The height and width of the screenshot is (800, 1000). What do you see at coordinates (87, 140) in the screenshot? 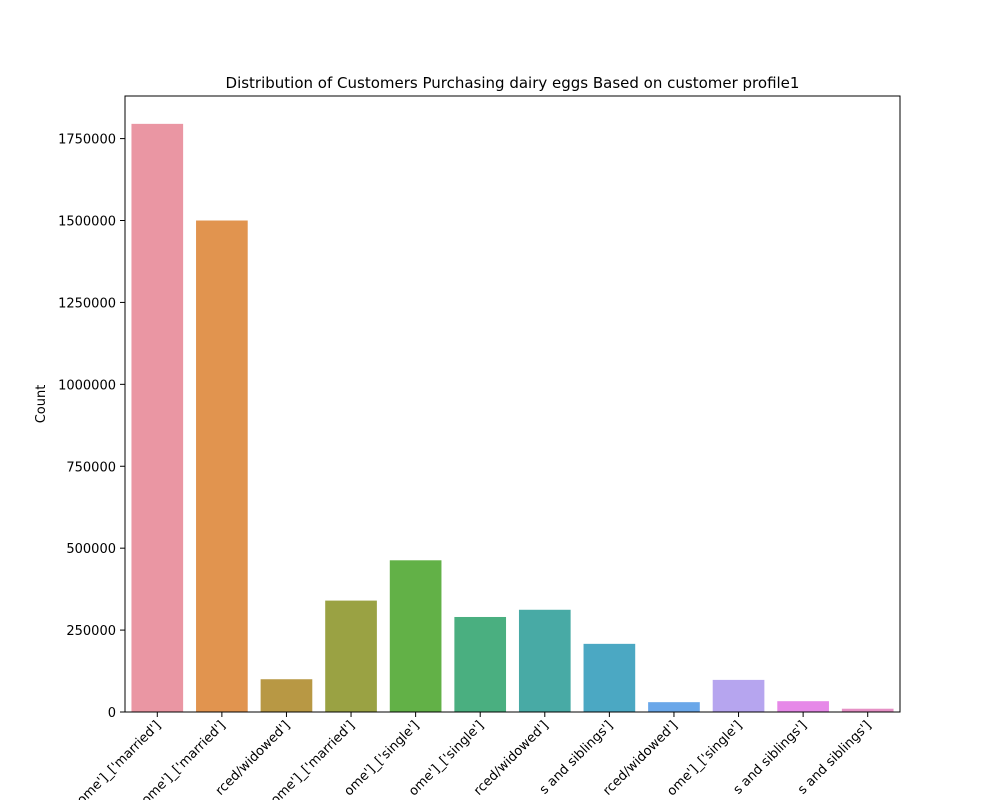
I see `y-tick-label-8: 1750000` at bounding box center [87, 140].